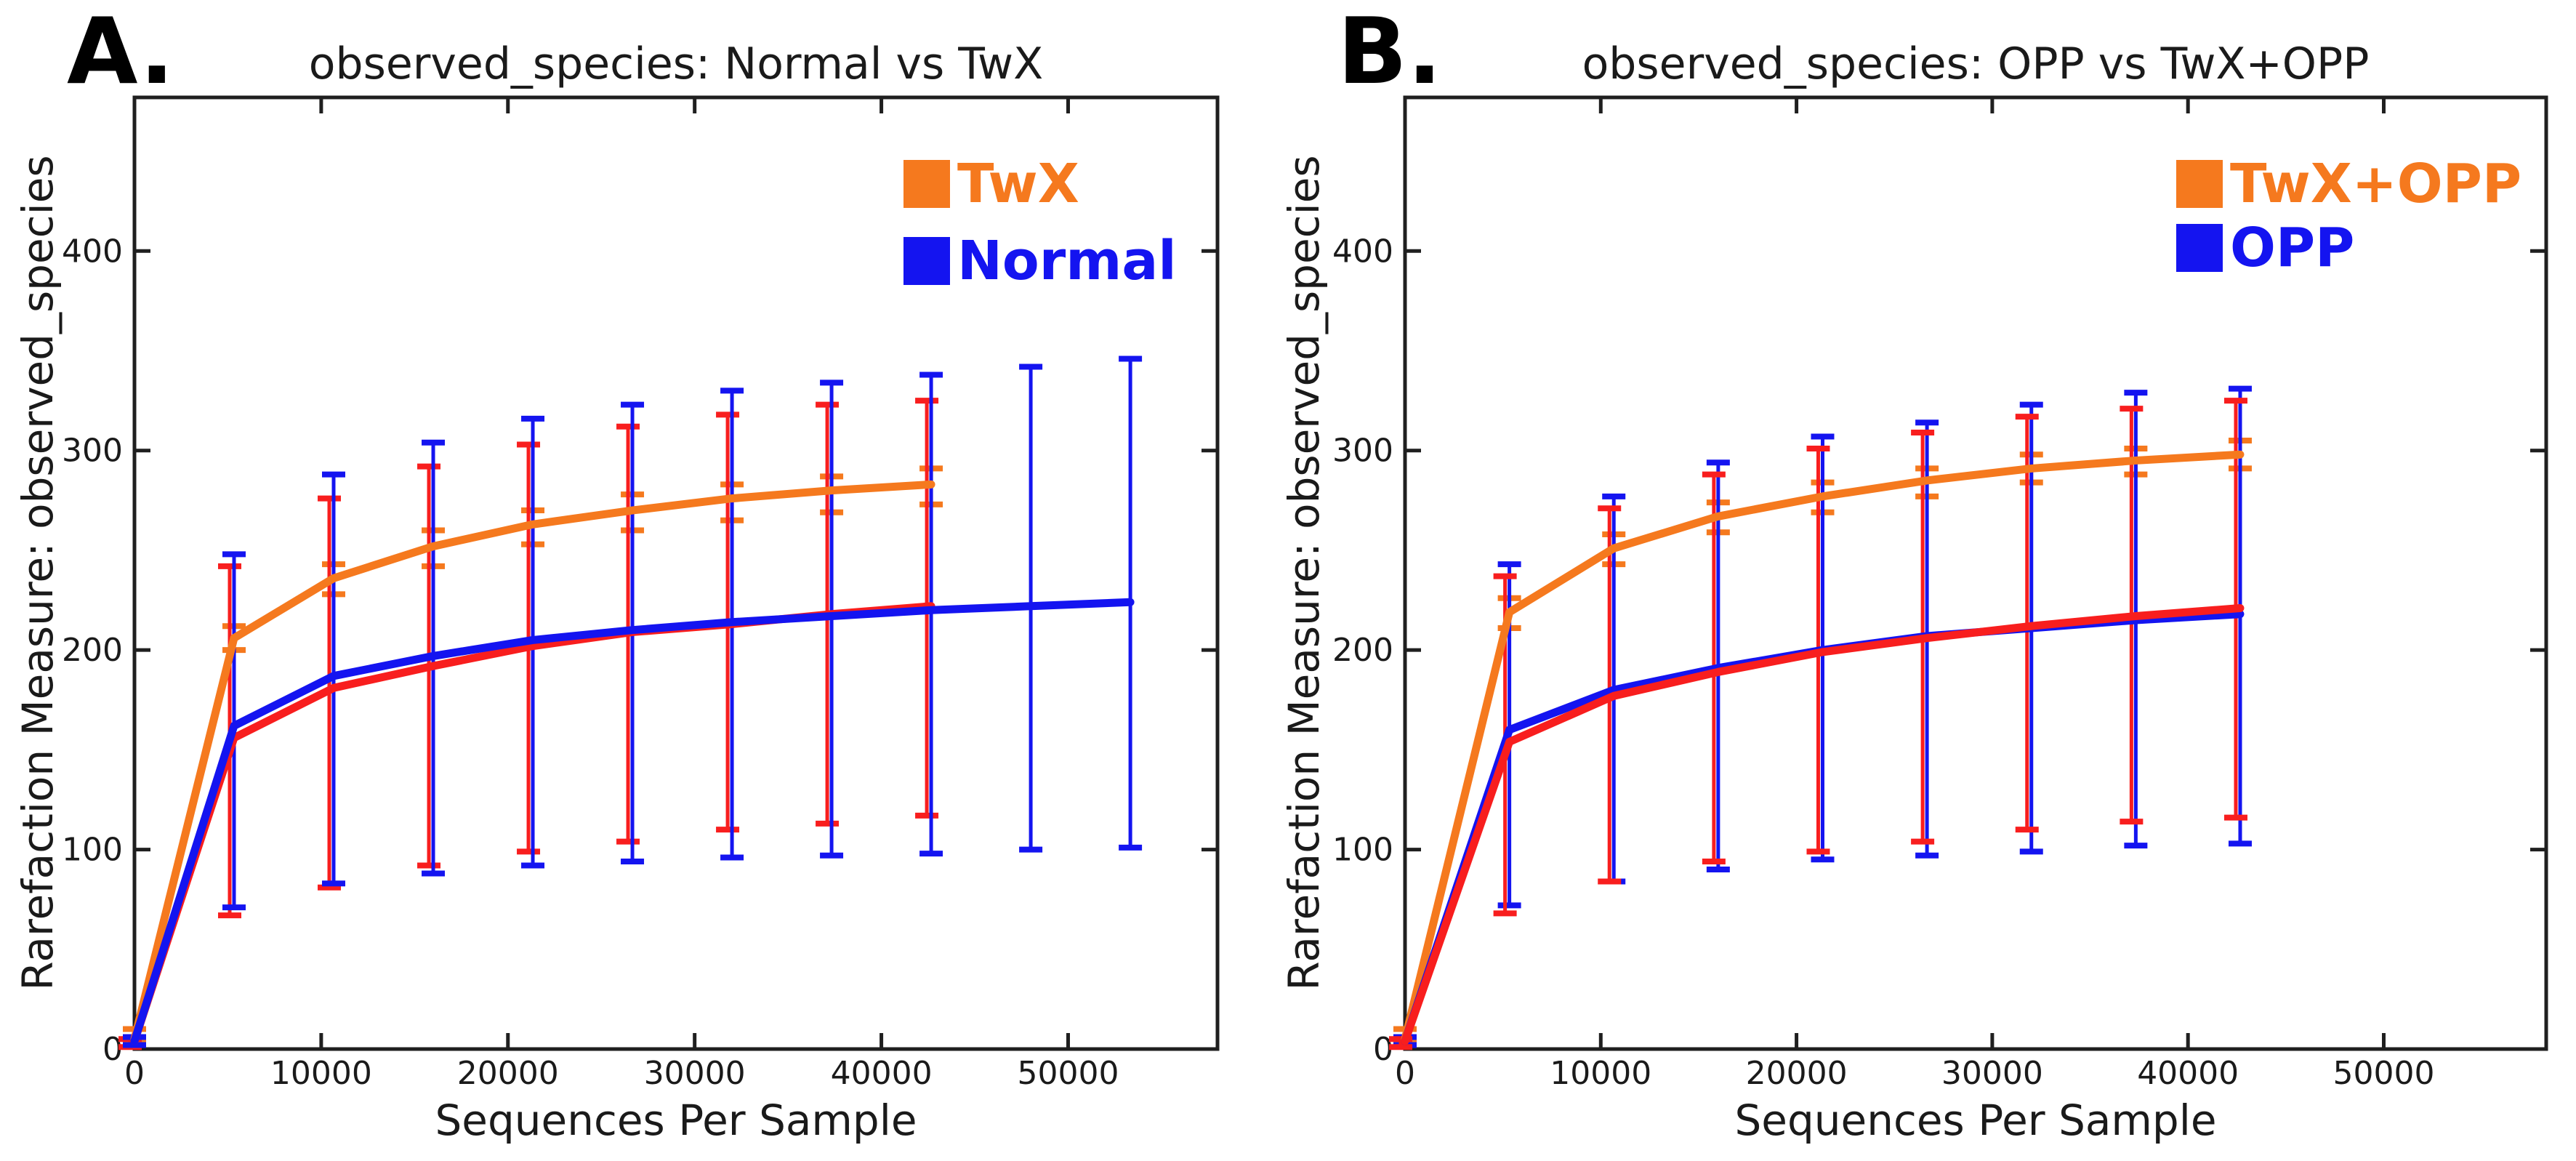 The height and width of the screenshot is (1161, 2576). Describe the element at coordinates (38, 573) in the screenshot. I see `panel-a-y-axis-label: Rarefaction Measure: observed_species` at that location.